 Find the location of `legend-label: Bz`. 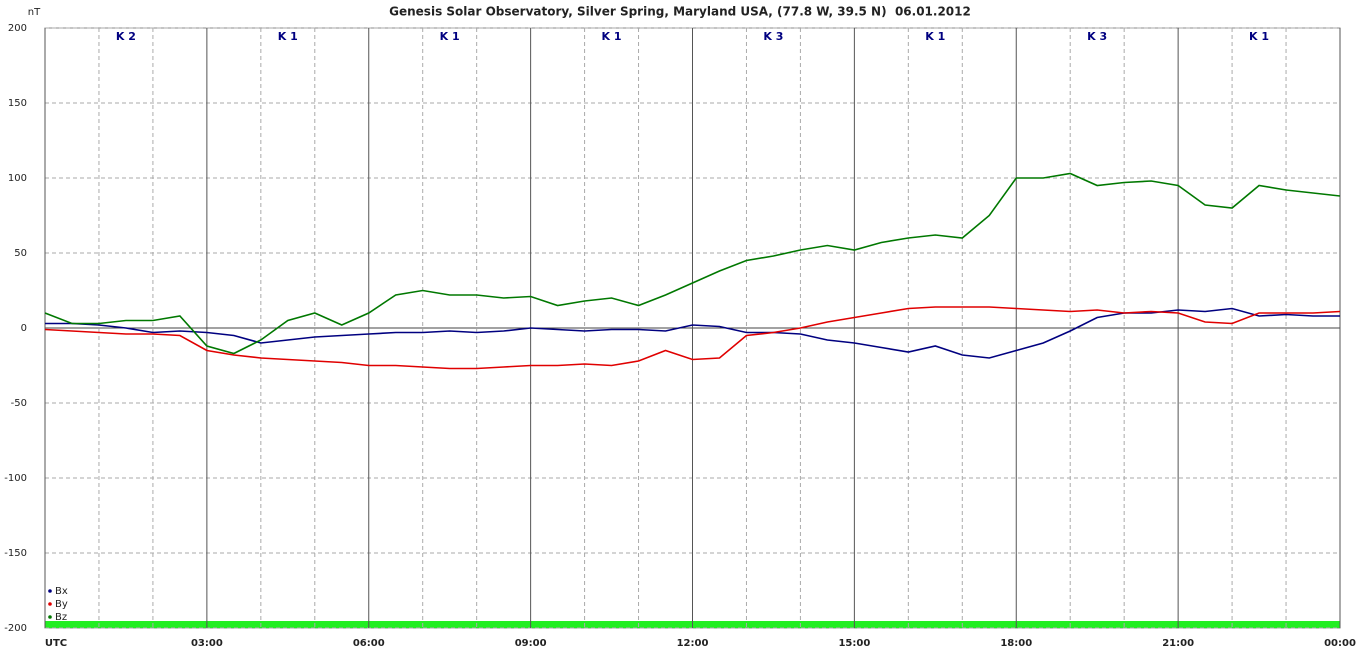

legend-label: Bz is located at coordinates (61, 617).